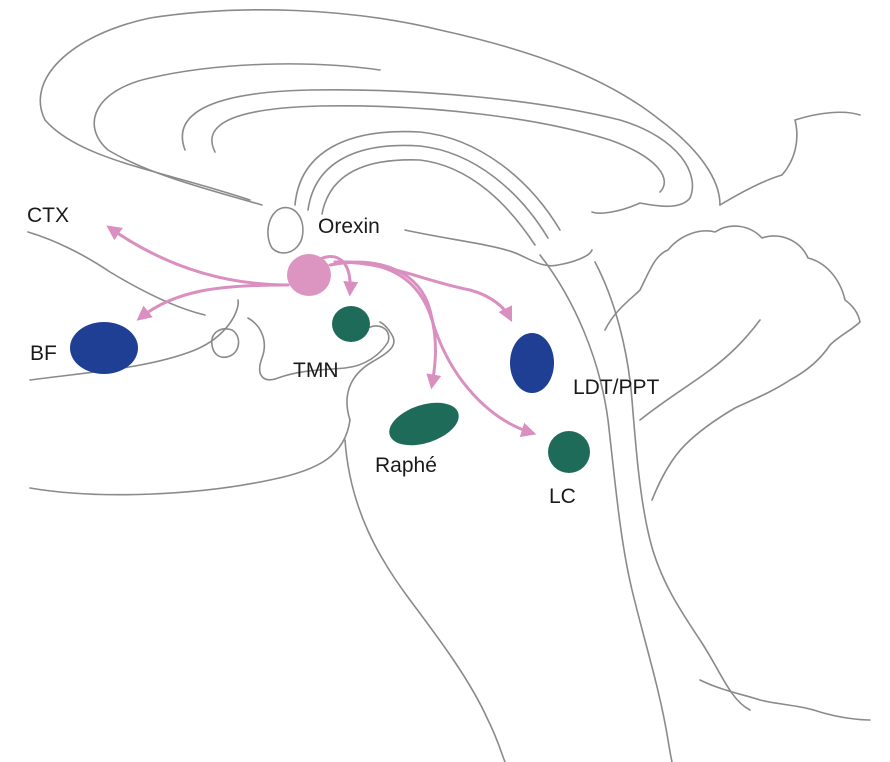 The width and height of the screenshot is (890, 762). Describe the element at coordinates (790, 158) in the screenshot. I see `occipital-outline` at that location.